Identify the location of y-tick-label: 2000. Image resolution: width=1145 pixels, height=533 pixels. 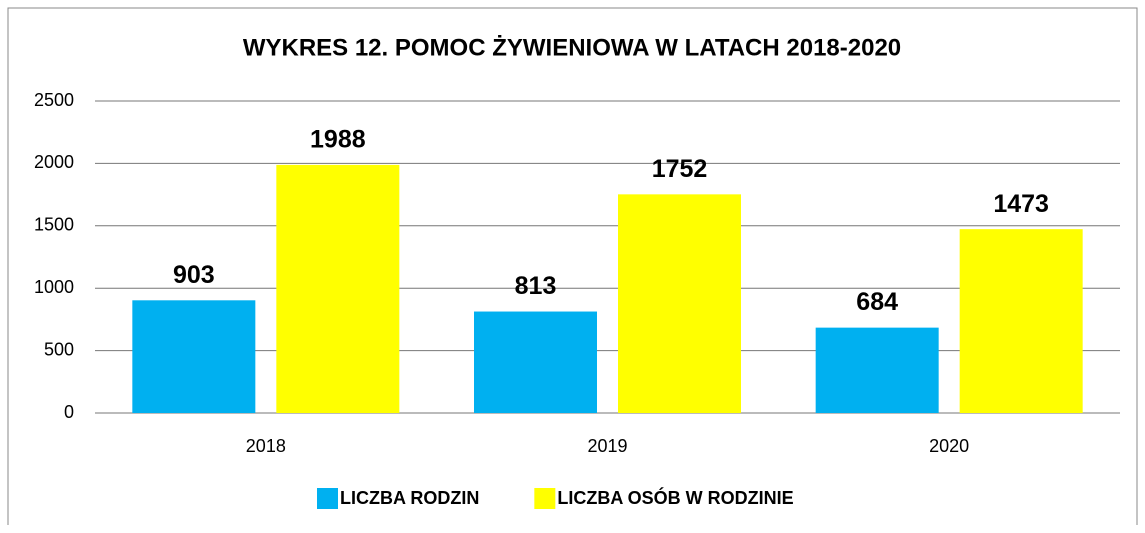
(54, 162).